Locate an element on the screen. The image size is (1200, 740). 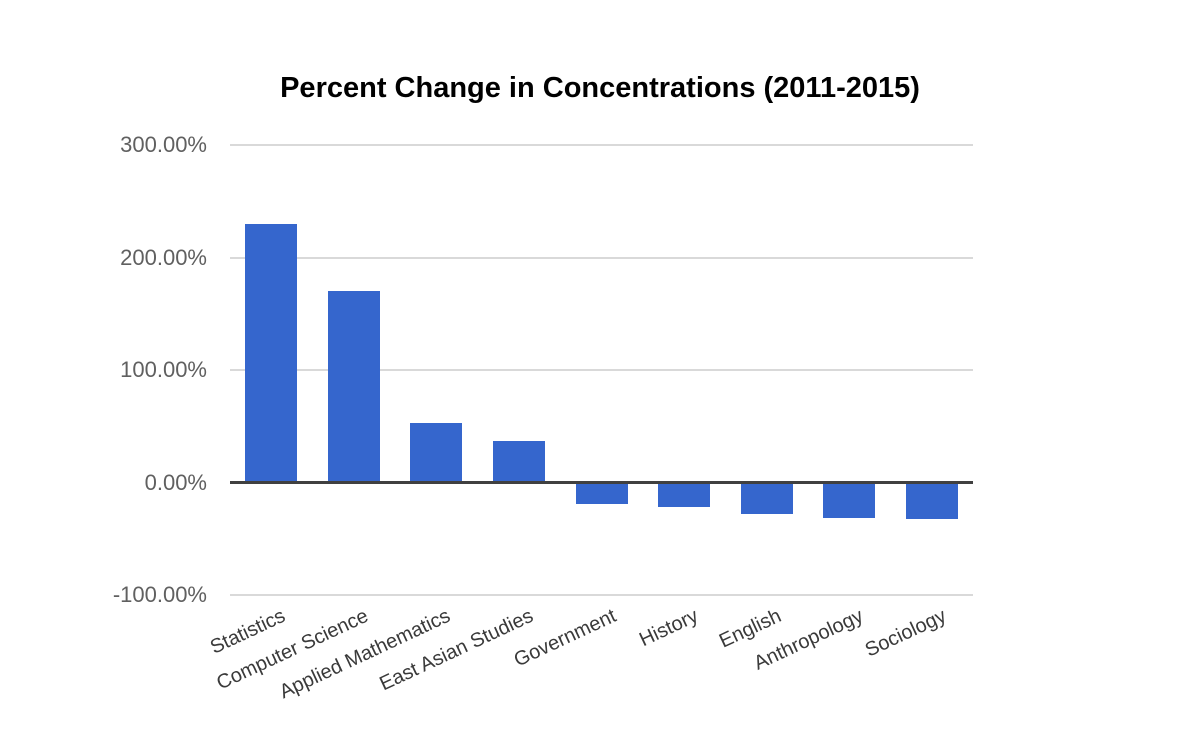
y-tick-label: -100.00% is located at coordinates (159, 594).